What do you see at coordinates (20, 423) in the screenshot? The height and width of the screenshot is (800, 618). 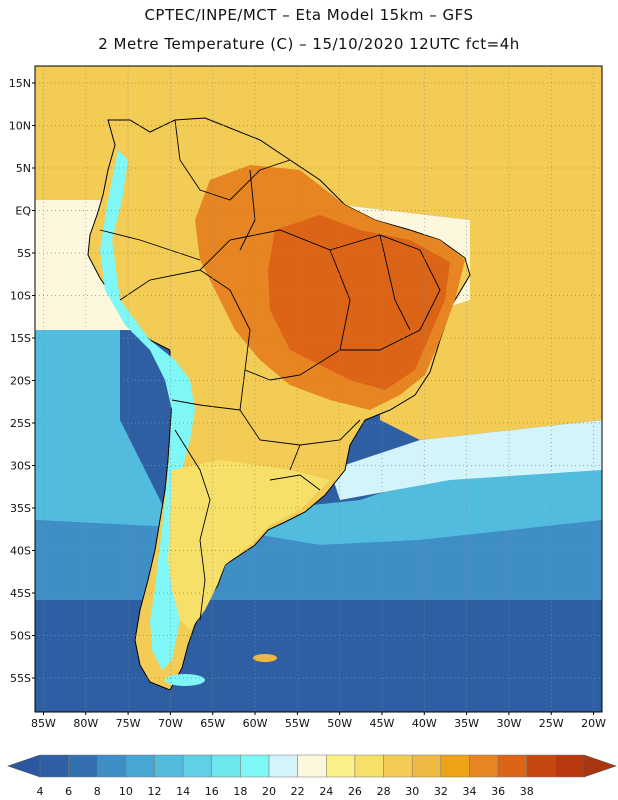 I see `lat-tick-label: 25S` at bounding box center [20, 423].